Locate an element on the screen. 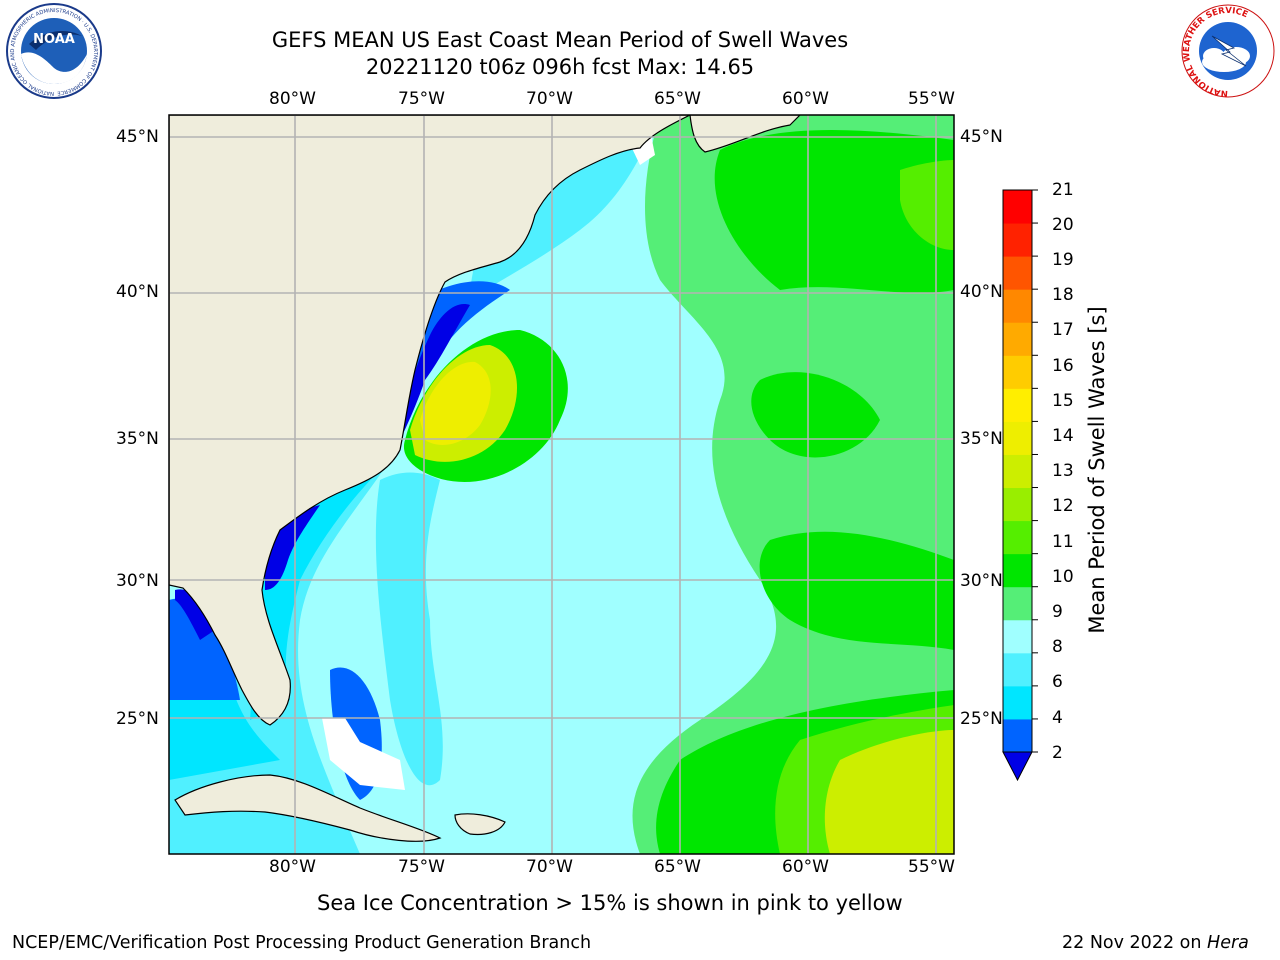  chart-subtitle: 20221120 t06z 096h fcst Max: 14.65 is located at coordinates (560, 67).